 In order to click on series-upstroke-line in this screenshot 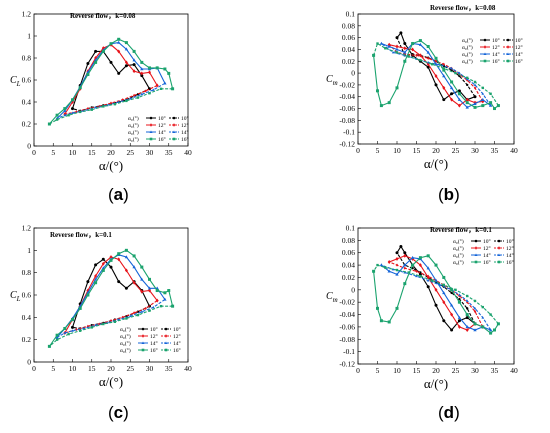, I will do `click(111, 81)`.